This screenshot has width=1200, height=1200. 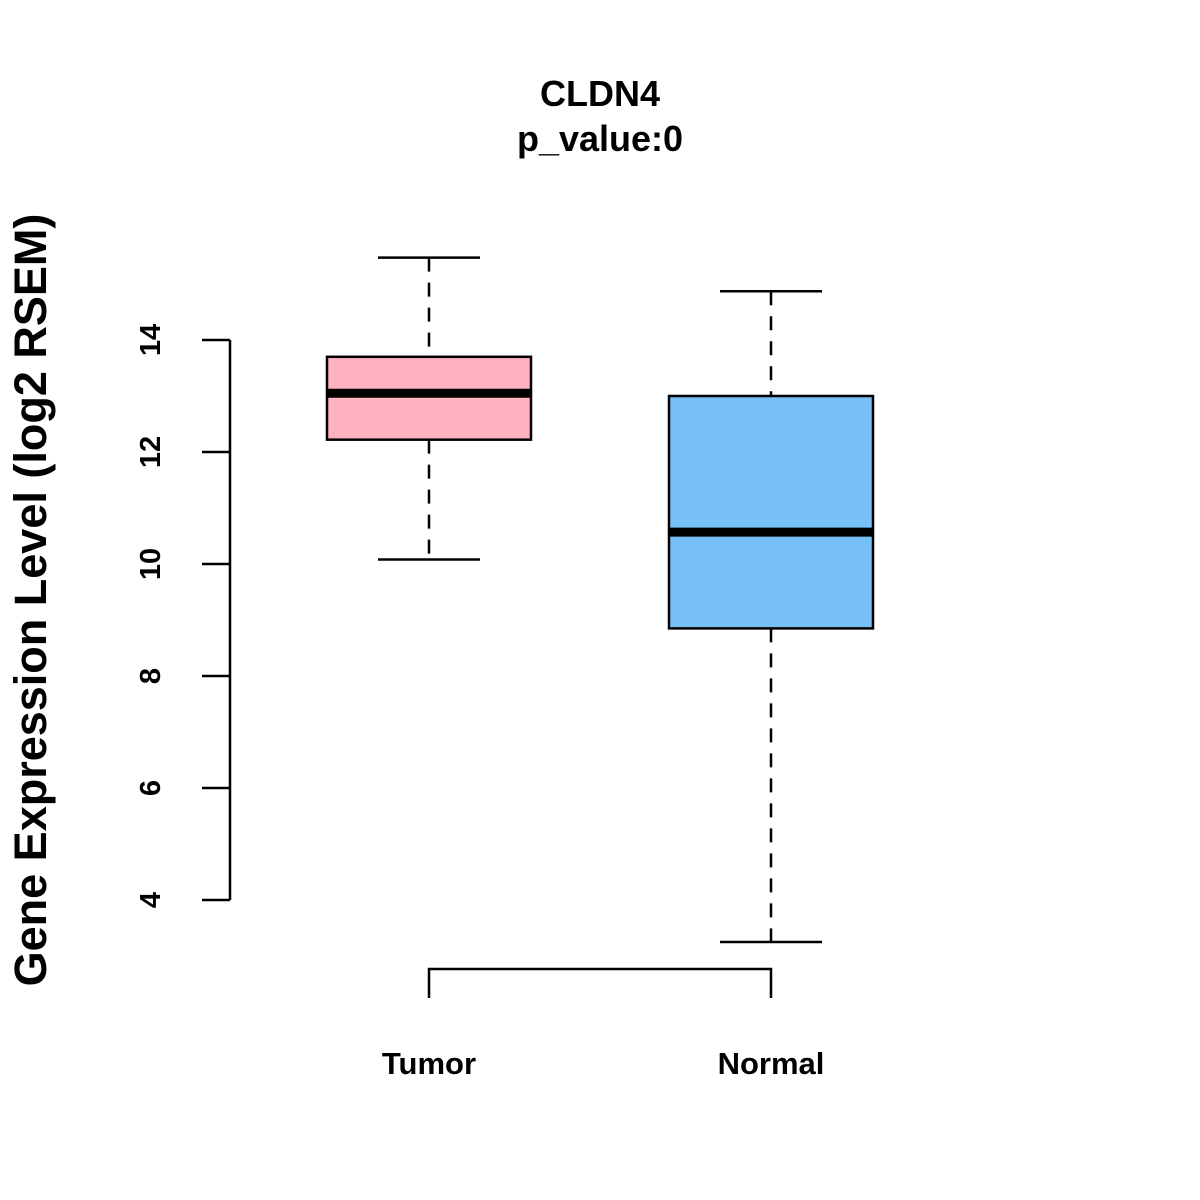 I want to click on y-tick-label: 4, so click(x=151, y=900).